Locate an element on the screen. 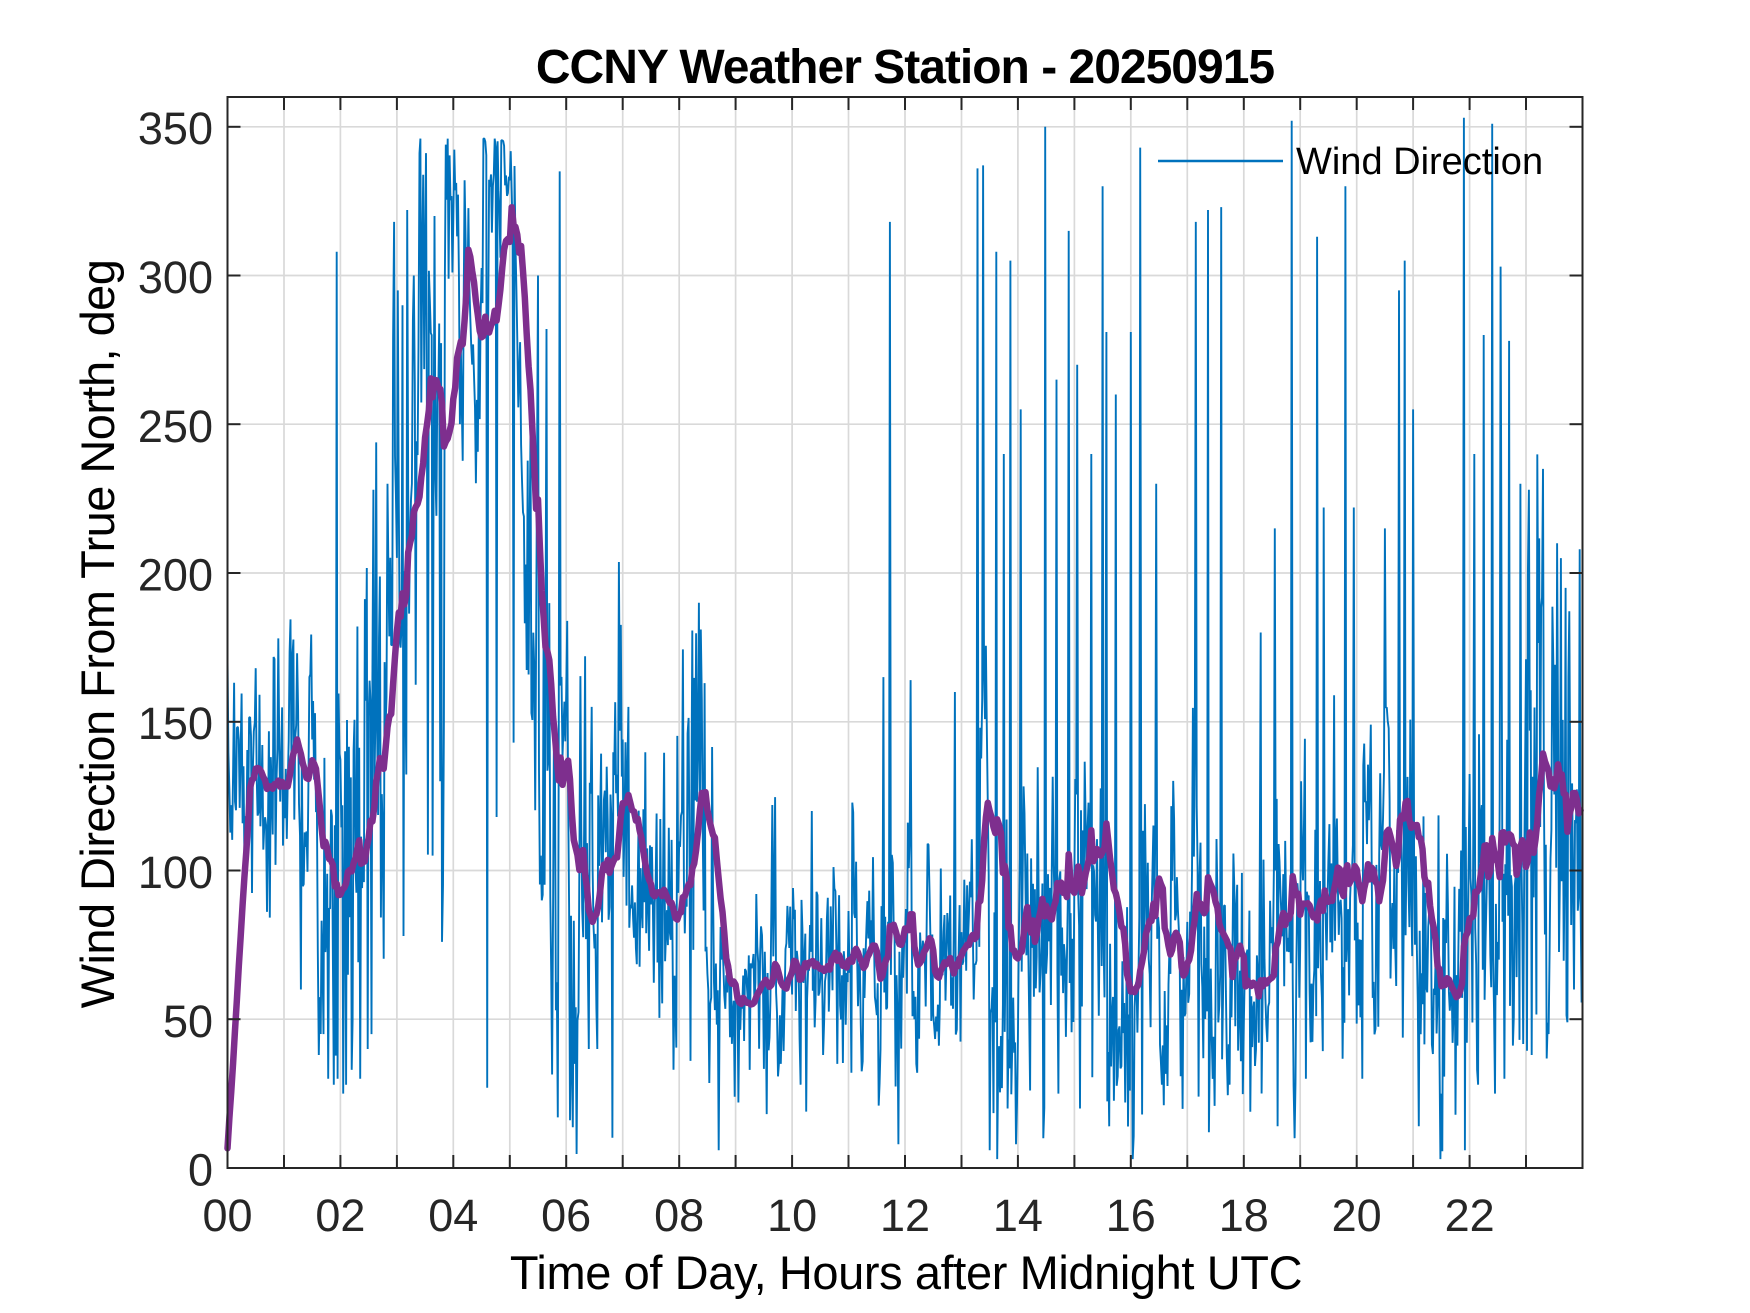  svg-text: 10 is located at coordinates (792, 1215).